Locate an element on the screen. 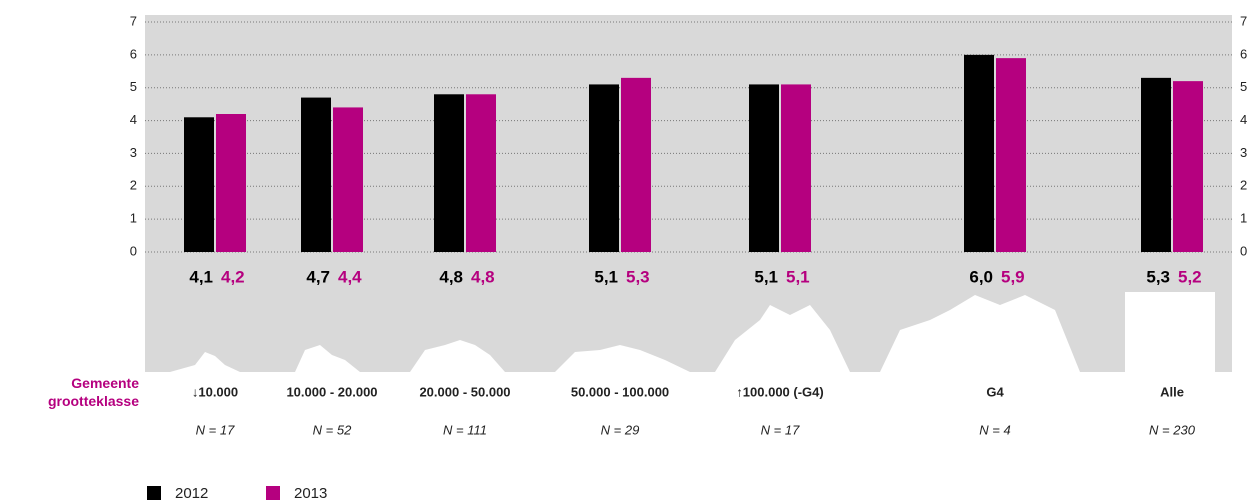 The width and height of the screenshot is (1248, 504). n-label: N = 230 is located at coordinates (1172, 429).